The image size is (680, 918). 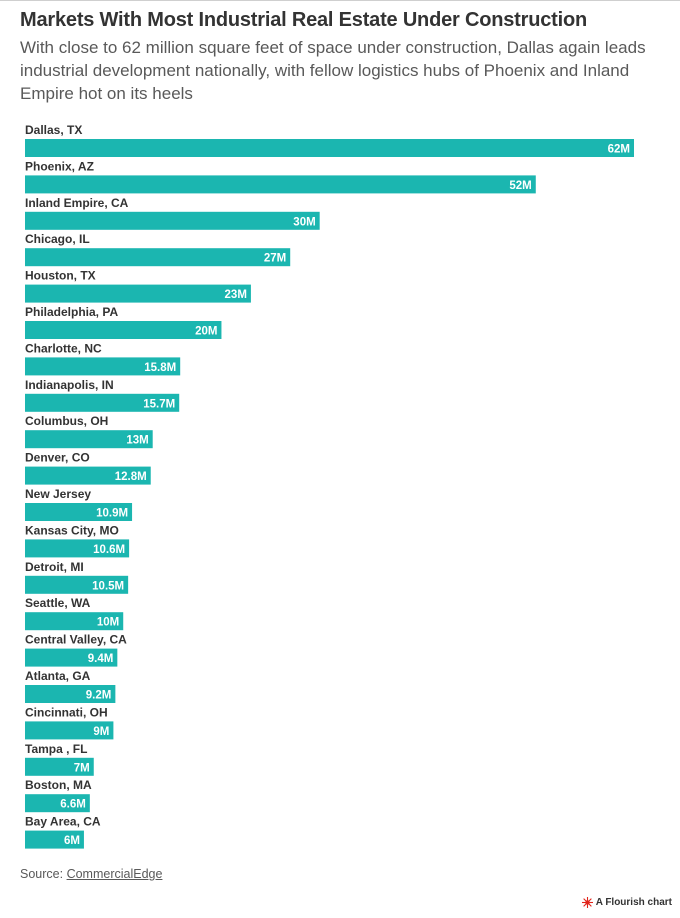 I want to click on bar-row: Houston, TX 23M, so click(x=138, y=286).